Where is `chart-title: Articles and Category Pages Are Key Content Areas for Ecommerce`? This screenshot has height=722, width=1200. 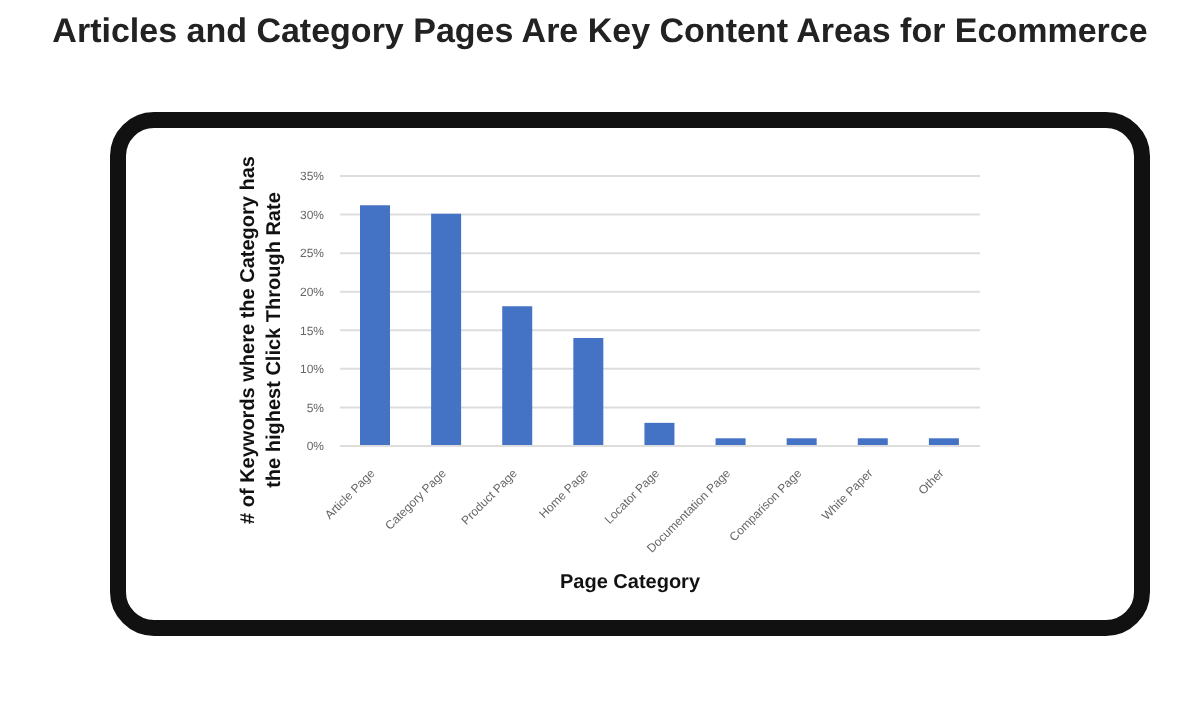 chart-title: Articles and Category Pages Are Key Content Areas for Ecommerce is located at coordinates (600, 32).